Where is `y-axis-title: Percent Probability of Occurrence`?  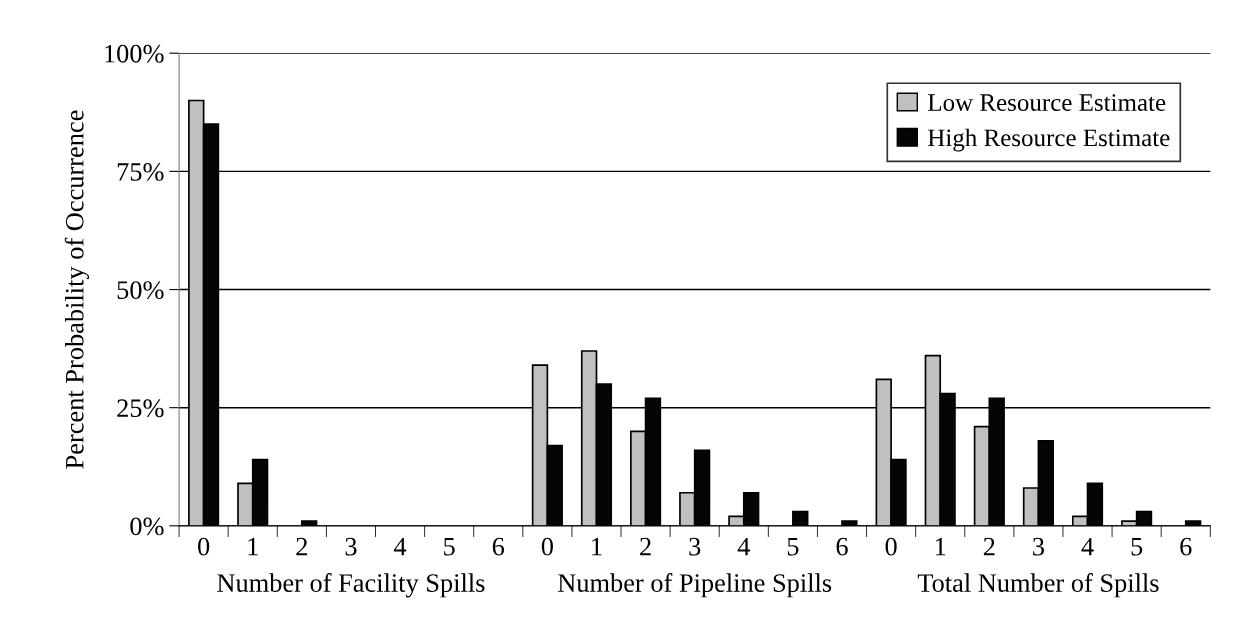
y-axis-title: Percent Probability of Occurrence is located at coordinates (77, 289).